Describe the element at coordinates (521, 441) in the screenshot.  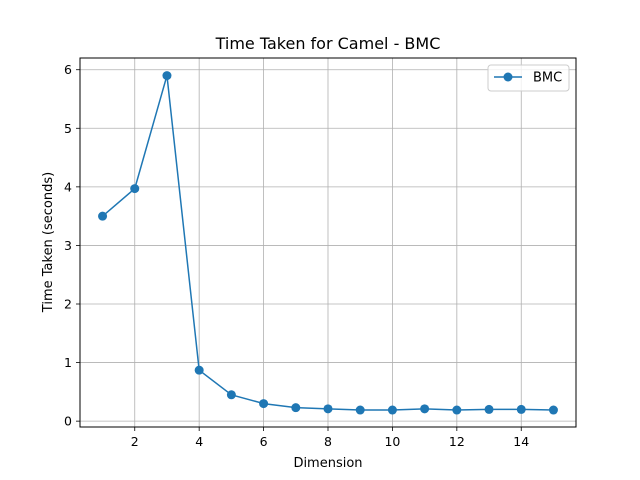
I see `x-tick-label: 14` at that location.